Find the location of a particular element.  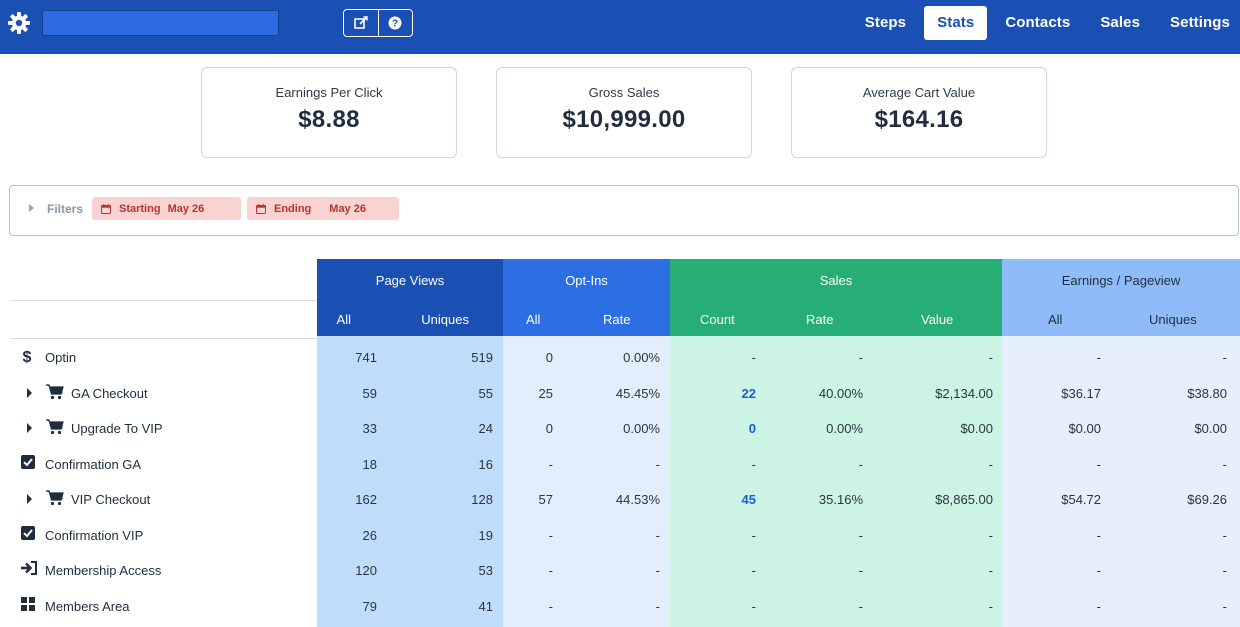

cell-e-all: $54.72 is located at coordinates (1081, 499).